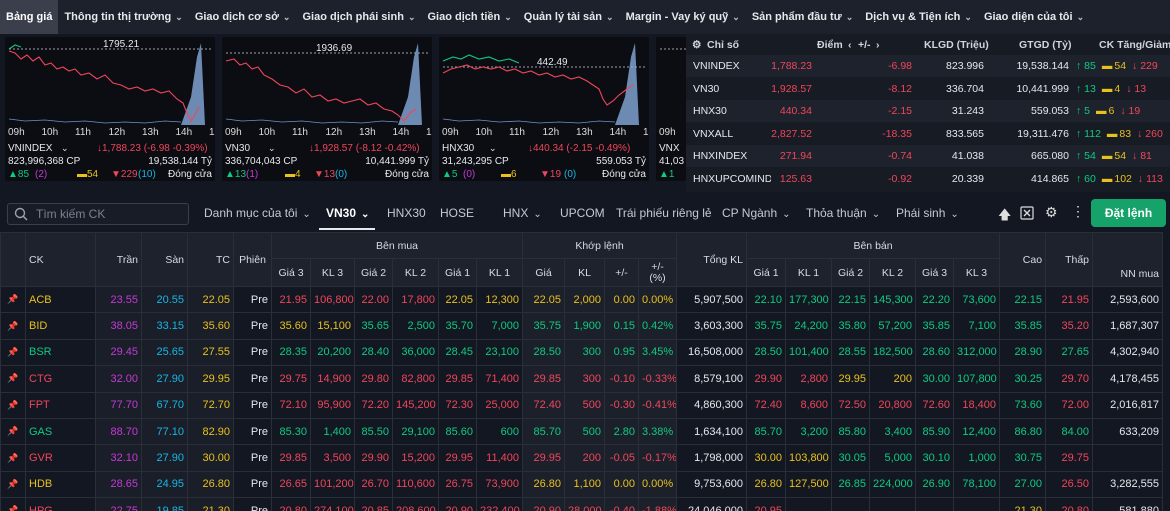 The width and height of the screenshot is (1170, 511). I want to click on tab-label: VN30, so click(341, 213).